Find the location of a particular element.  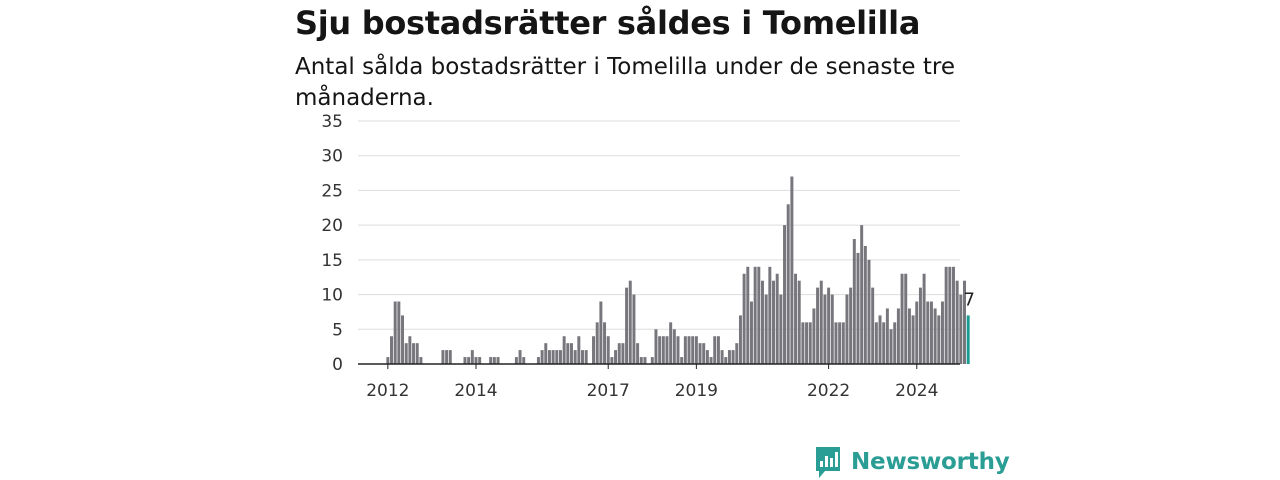

y-tick-label: 5 is located at coordinates (337, 330).